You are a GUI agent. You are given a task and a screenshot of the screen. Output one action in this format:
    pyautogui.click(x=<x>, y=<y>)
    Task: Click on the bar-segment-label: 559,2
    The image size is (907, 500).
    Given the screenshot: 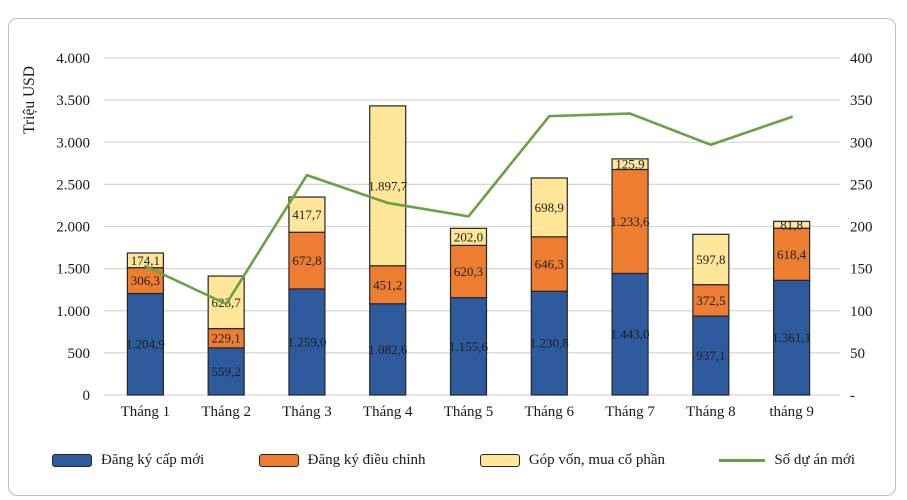 What is the action you would take?
    pyautogui.click(x=226, y=371)
    